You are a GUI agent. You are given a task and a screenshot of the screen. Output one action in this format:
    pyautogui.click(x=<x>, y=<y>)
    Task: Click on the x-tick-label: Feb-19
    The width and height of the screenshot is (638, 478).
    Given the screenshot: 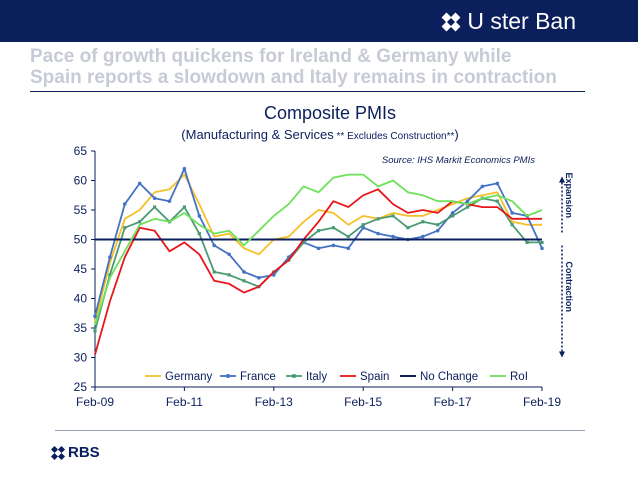 What is the action you would take?
    pyautogui.click(x=542, y=402)
    